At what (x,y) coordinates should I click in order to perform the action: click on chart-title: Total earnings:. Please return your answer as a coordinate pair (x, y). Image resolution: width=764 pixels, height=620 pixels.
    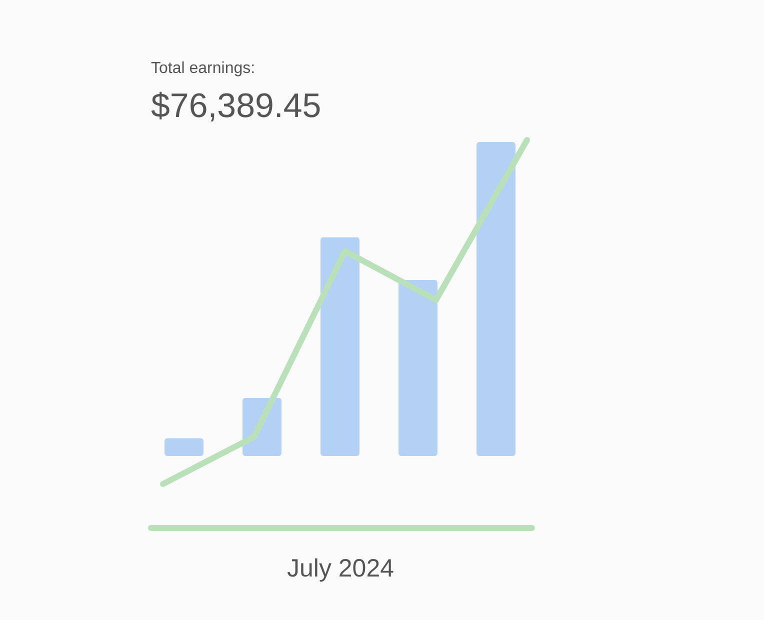
    Looking at the image, I should click on (203, 68).